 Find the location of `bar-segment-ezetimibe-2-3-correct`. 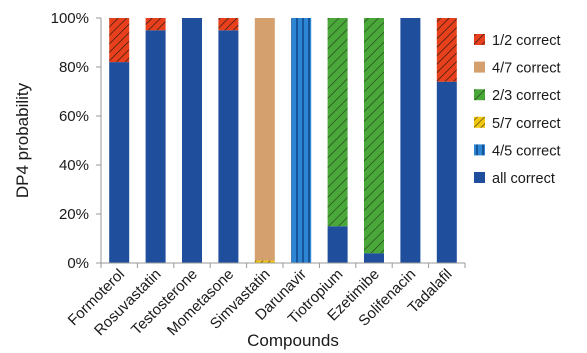

bar-segment-ezetimibe-2-3-correct is located at coordinates (374, 136).